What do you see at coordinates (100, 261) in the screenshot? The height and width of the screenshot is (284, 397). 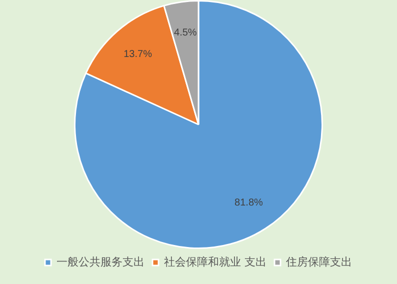 I see `legend-label: 一般公共服务支出` at bounding box center [100, 261].